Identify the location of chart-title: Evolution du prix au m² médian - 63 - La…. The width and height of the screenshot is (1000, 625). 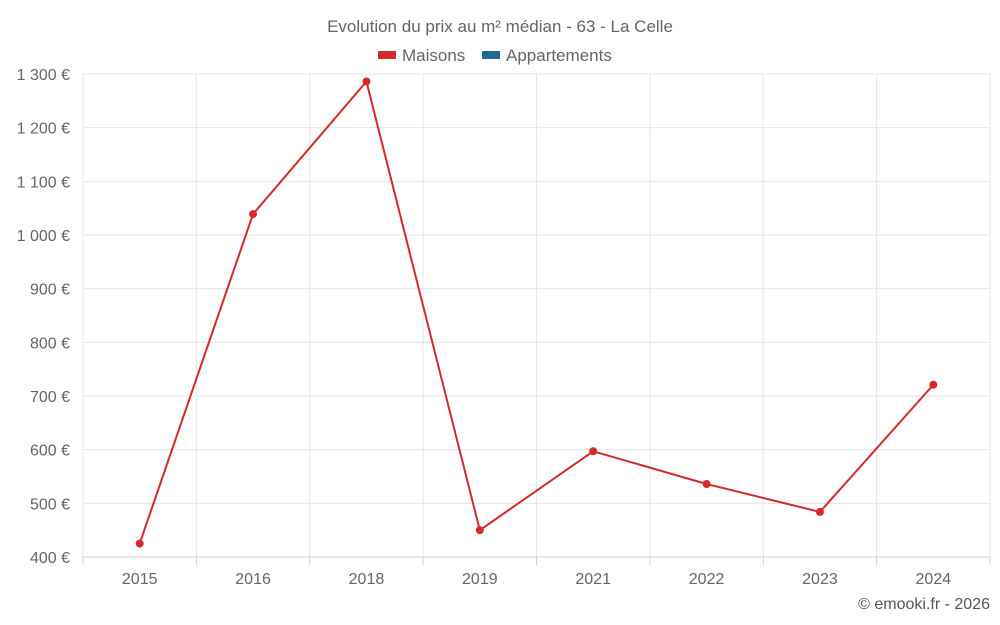
(500, 26).